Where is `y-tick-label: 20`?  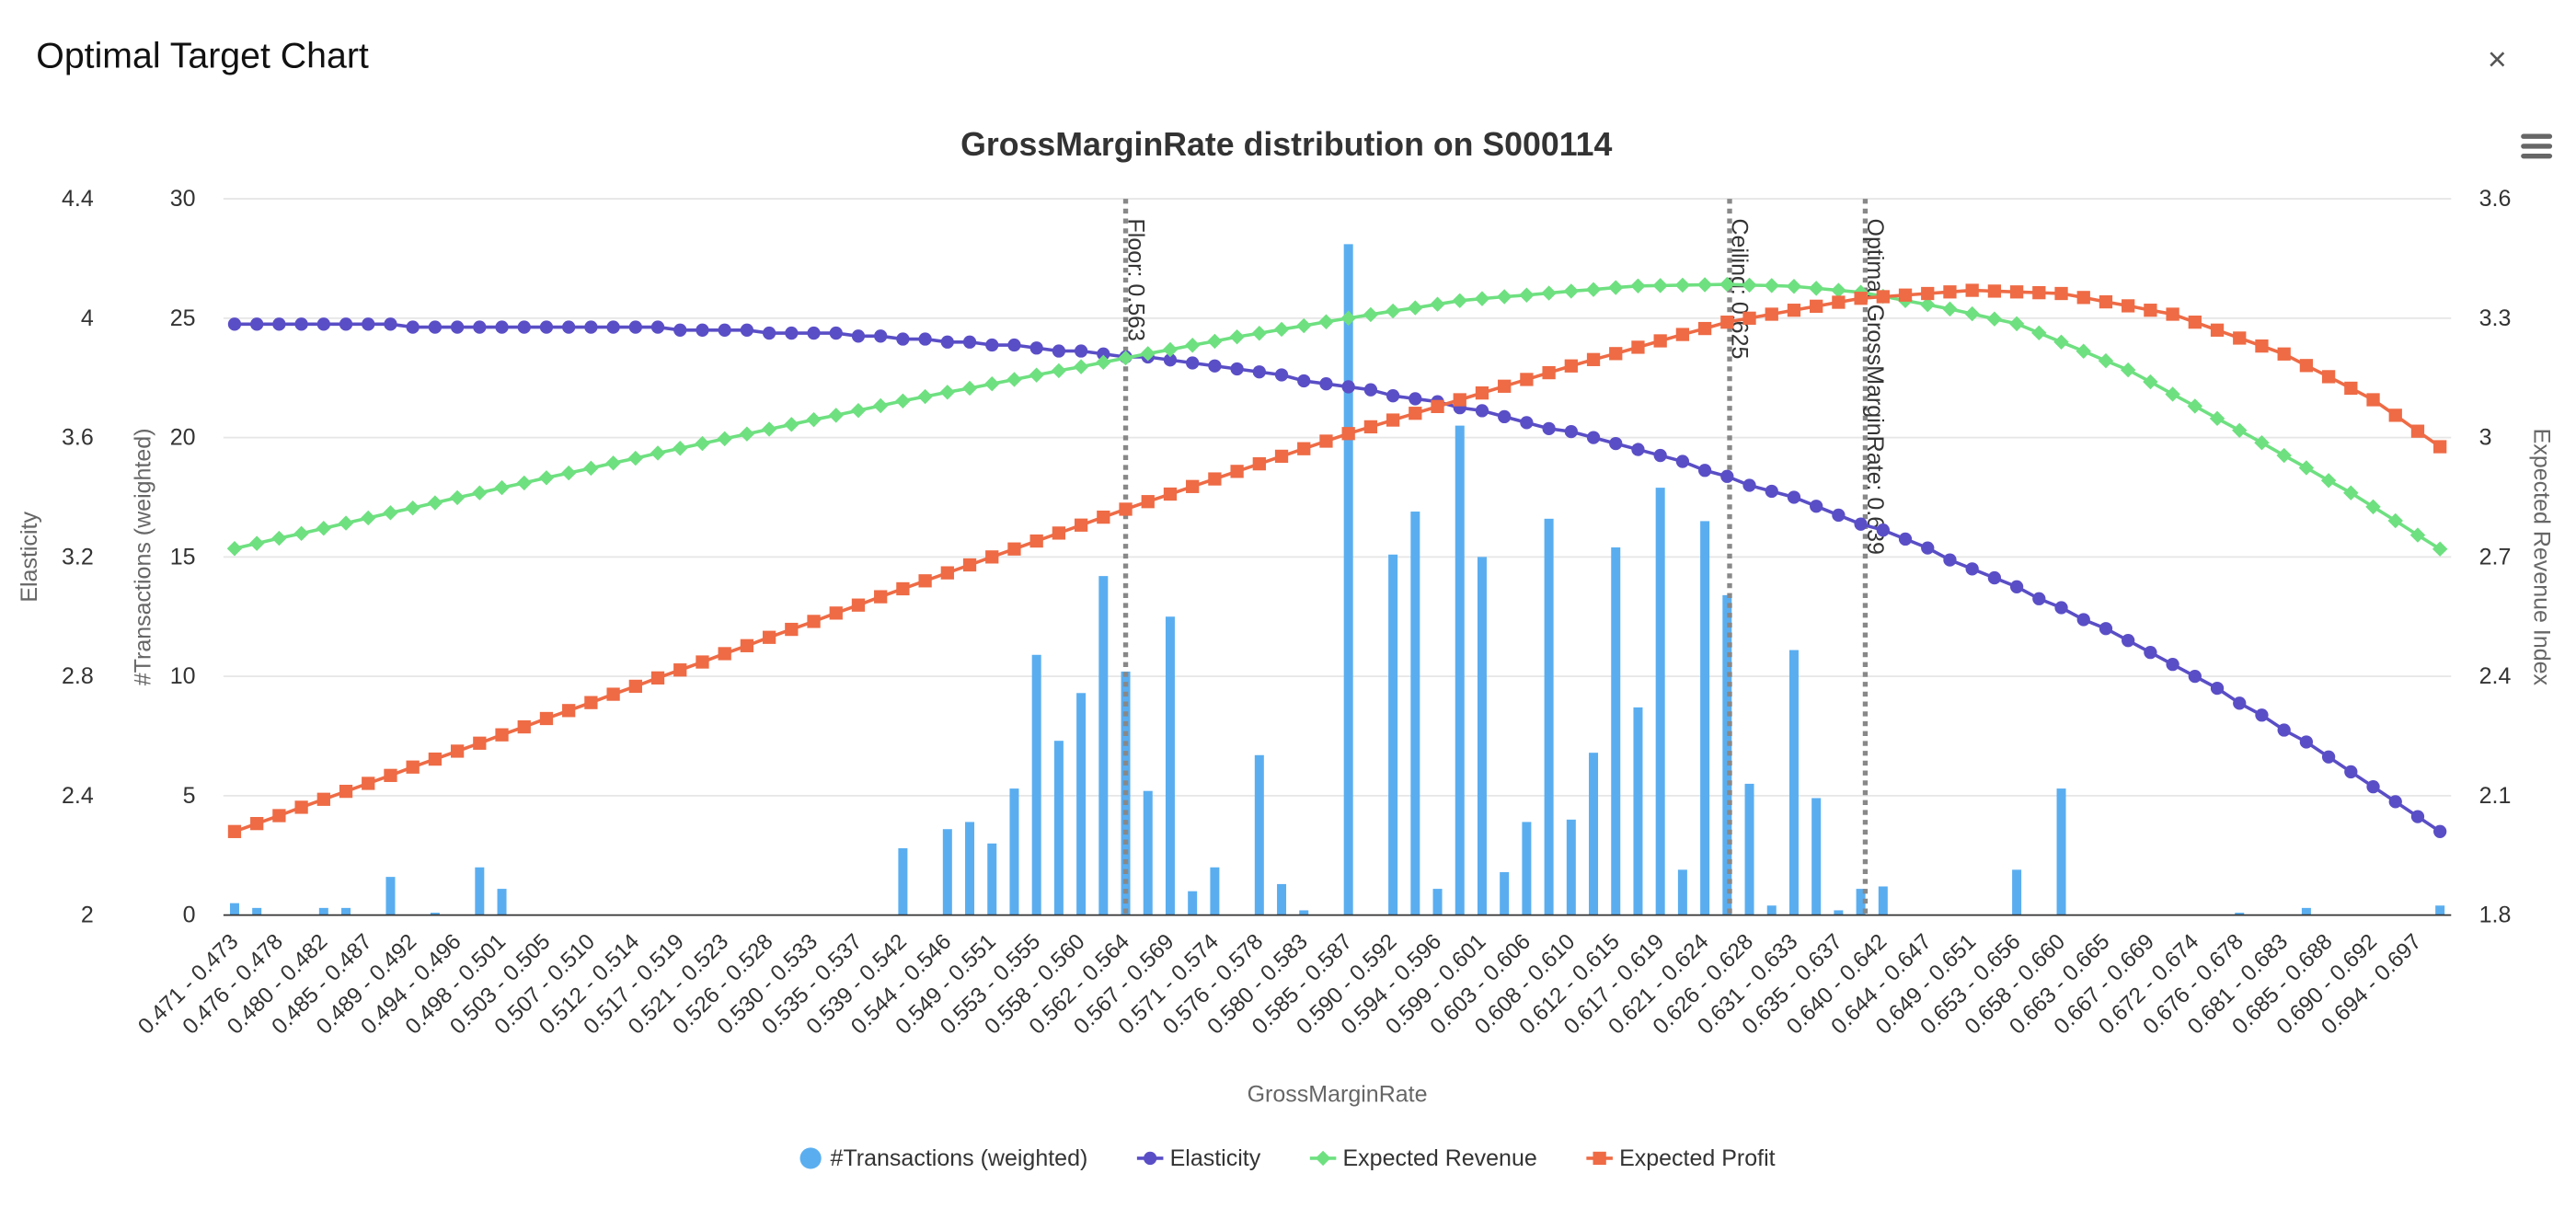
y-tick-label: 20 is located at coordinates (183, 438).